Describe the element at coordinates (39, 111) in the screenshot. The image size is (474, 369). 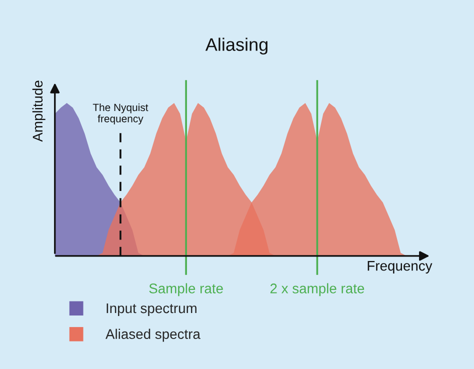
I see `y-axis-title: Amplitude` at that location.